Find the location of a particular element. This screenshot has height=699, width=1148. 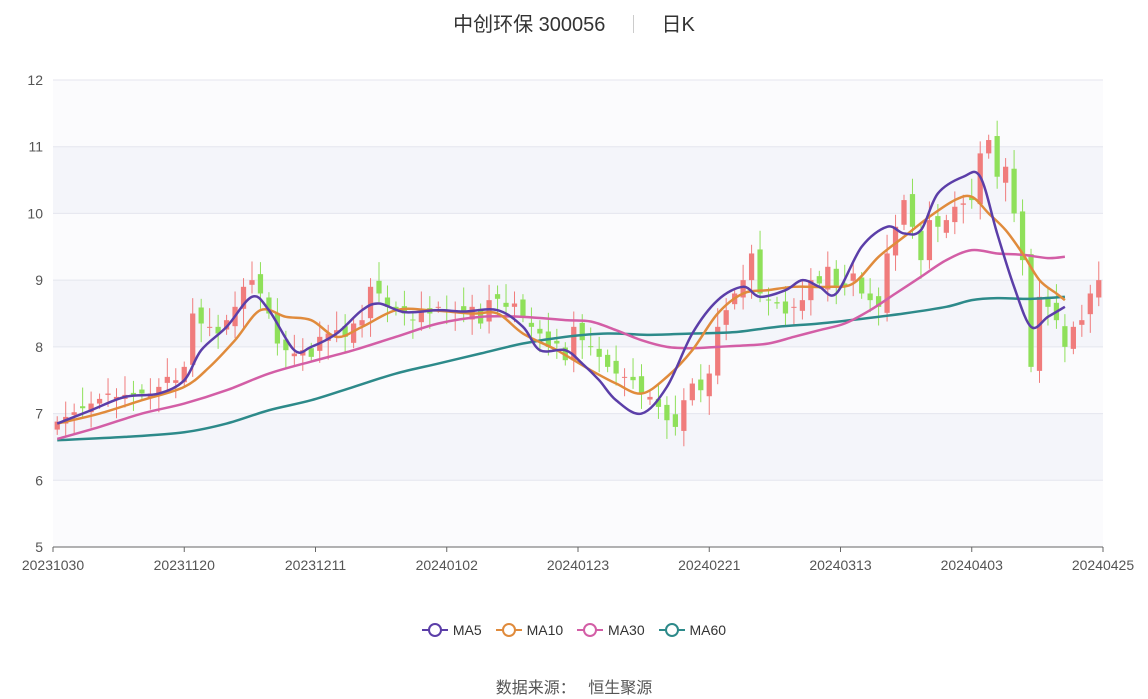

chart-title: 中创环保 300056 is located at coordinates (529, 25).